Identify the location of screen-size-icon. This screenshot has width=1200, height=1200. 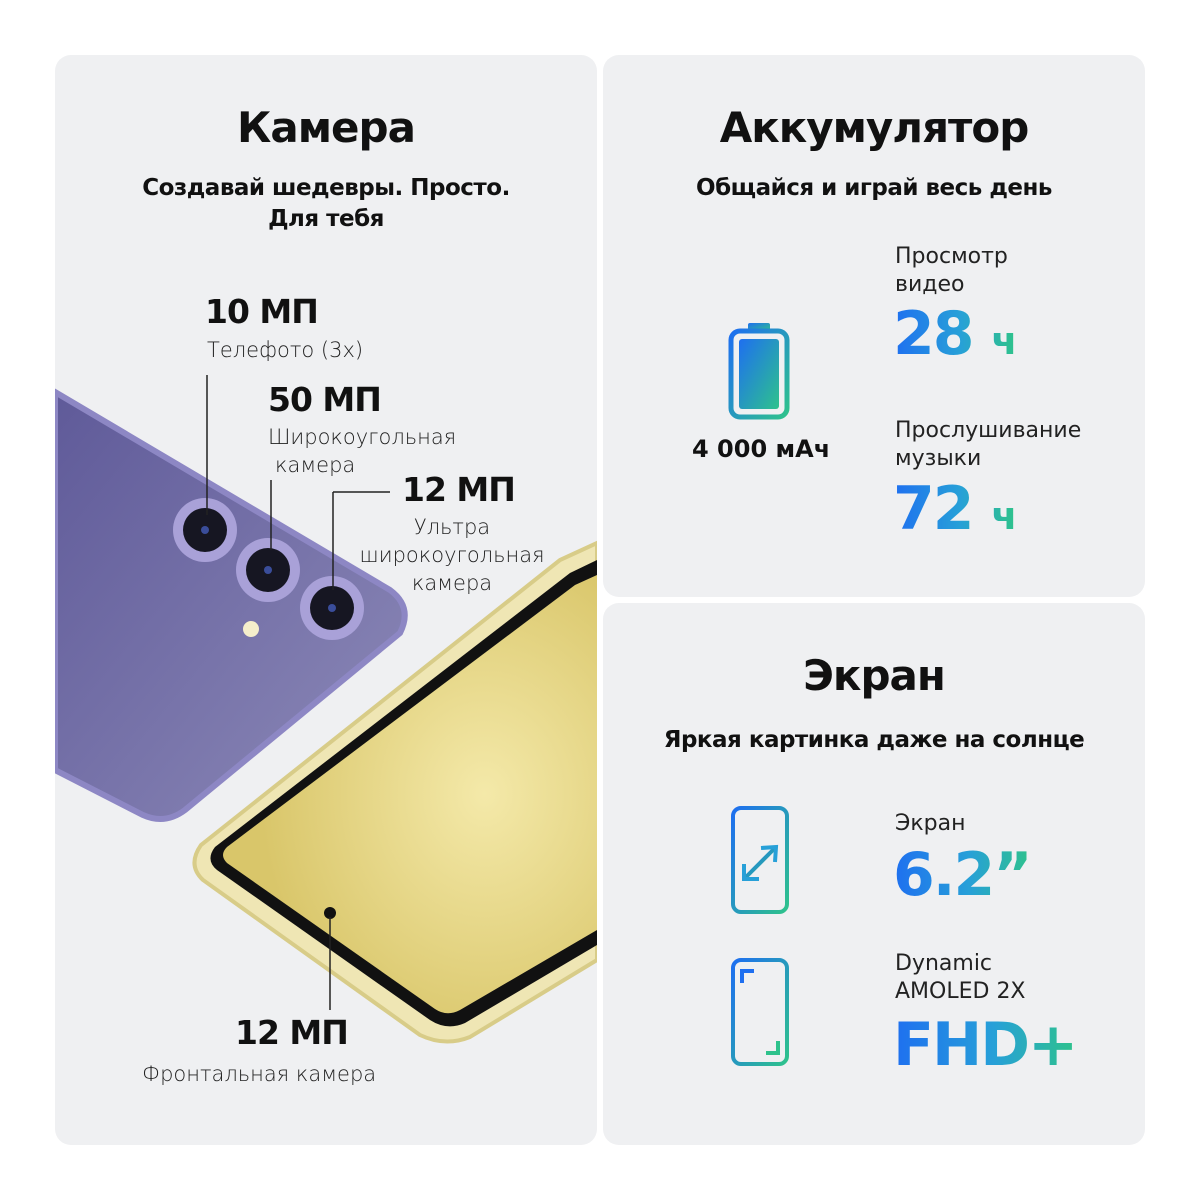
(760, 860).